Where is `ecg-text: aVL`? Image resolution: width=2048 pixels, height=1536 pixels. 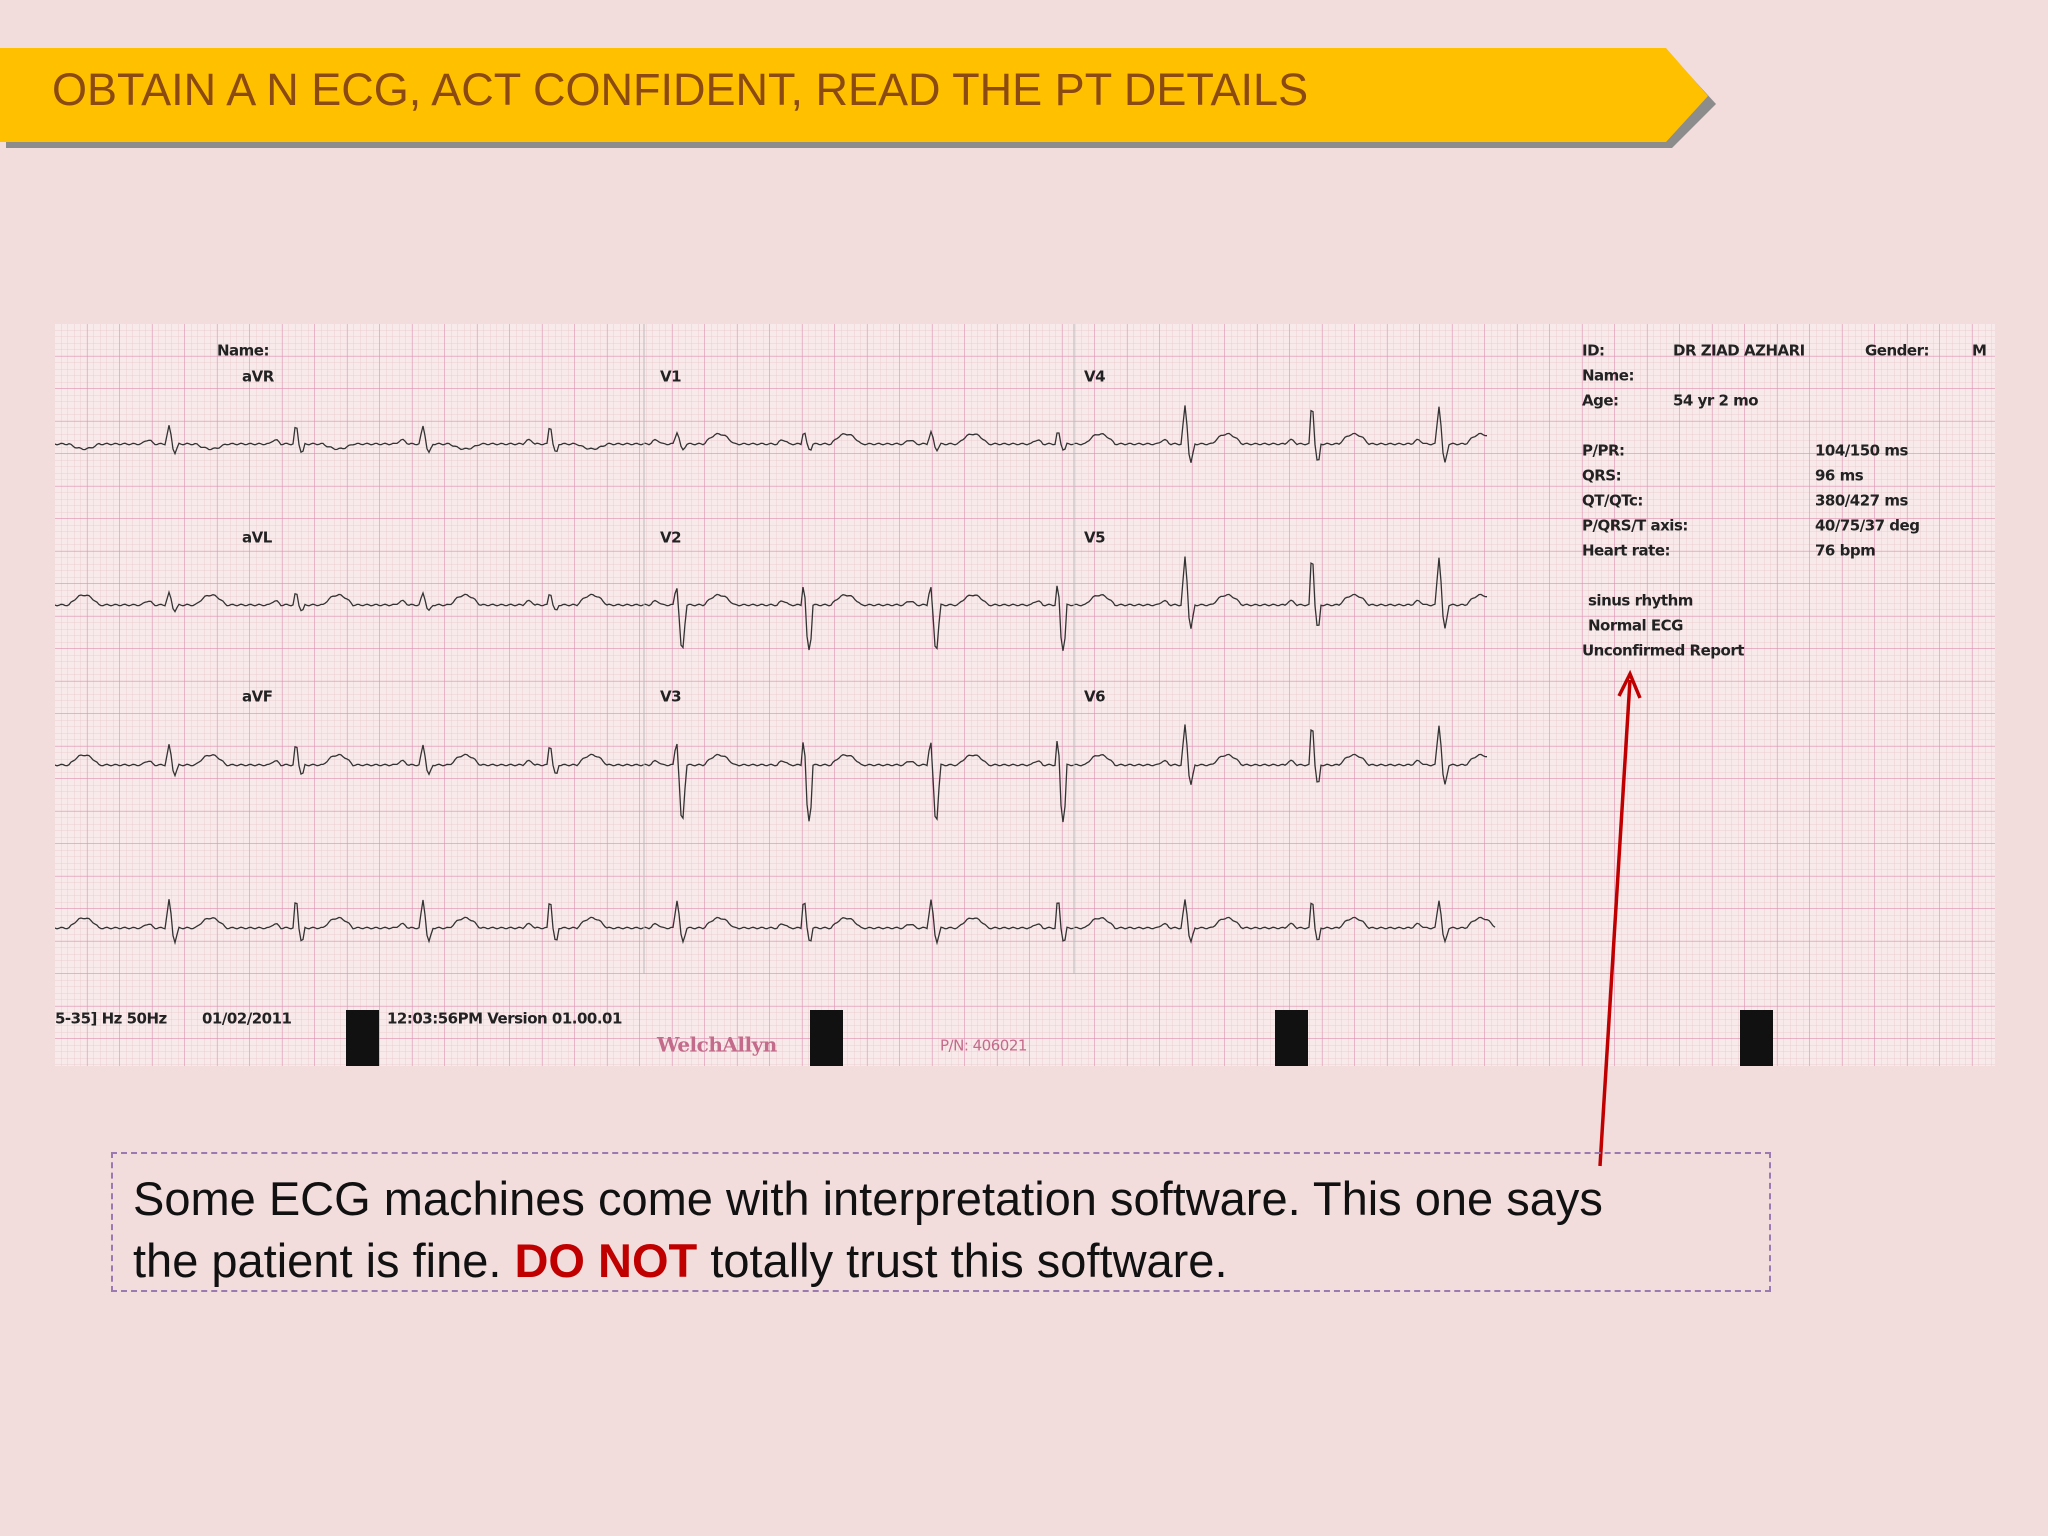 ecg-text: aVL is located at coordinates (257, 538).